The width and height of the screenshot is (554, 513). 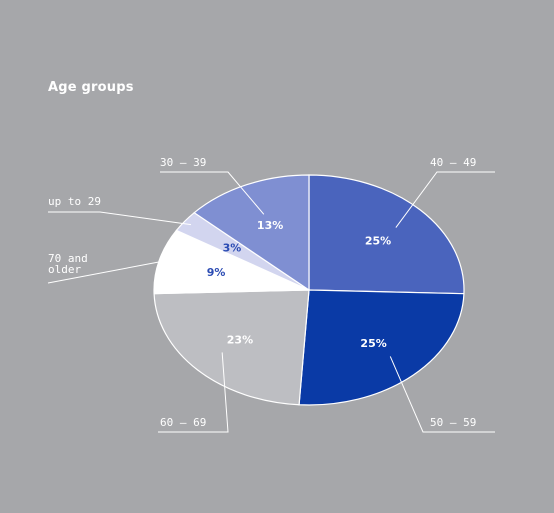 I want to click on category-label: 60 – 69, so click(x=183, y=422).